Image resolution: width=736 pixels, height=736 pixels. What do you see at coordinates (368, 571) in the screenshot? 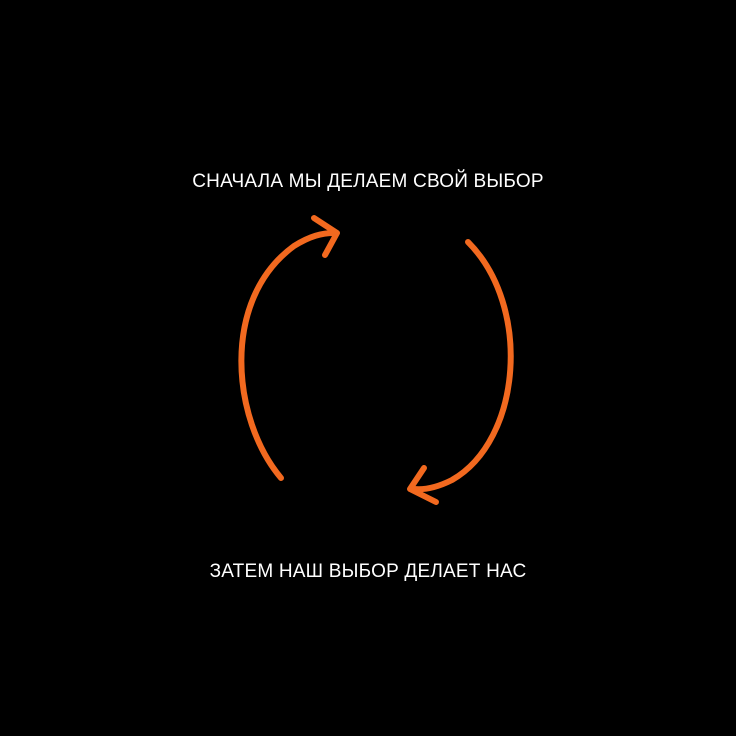
I see `bottom-caption: ЗАТЕМ НАШ ВЫБОР ДЕЛАЕТ НАС` at bounding box center [368, 571].